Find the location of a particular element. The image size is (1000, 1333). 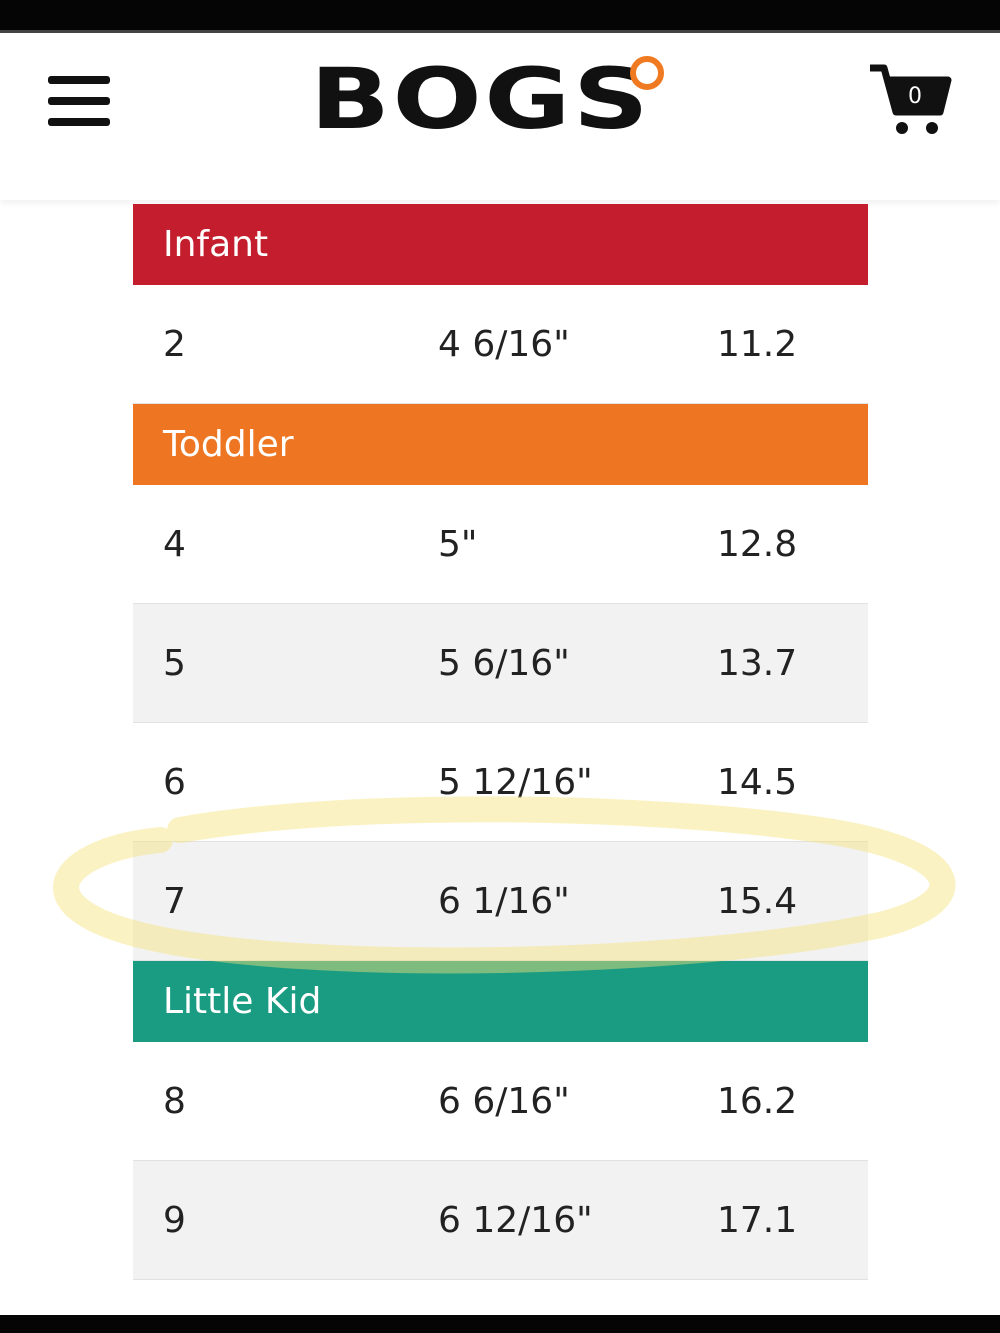

table-cell: 4 is located at coordinates (174, 544).